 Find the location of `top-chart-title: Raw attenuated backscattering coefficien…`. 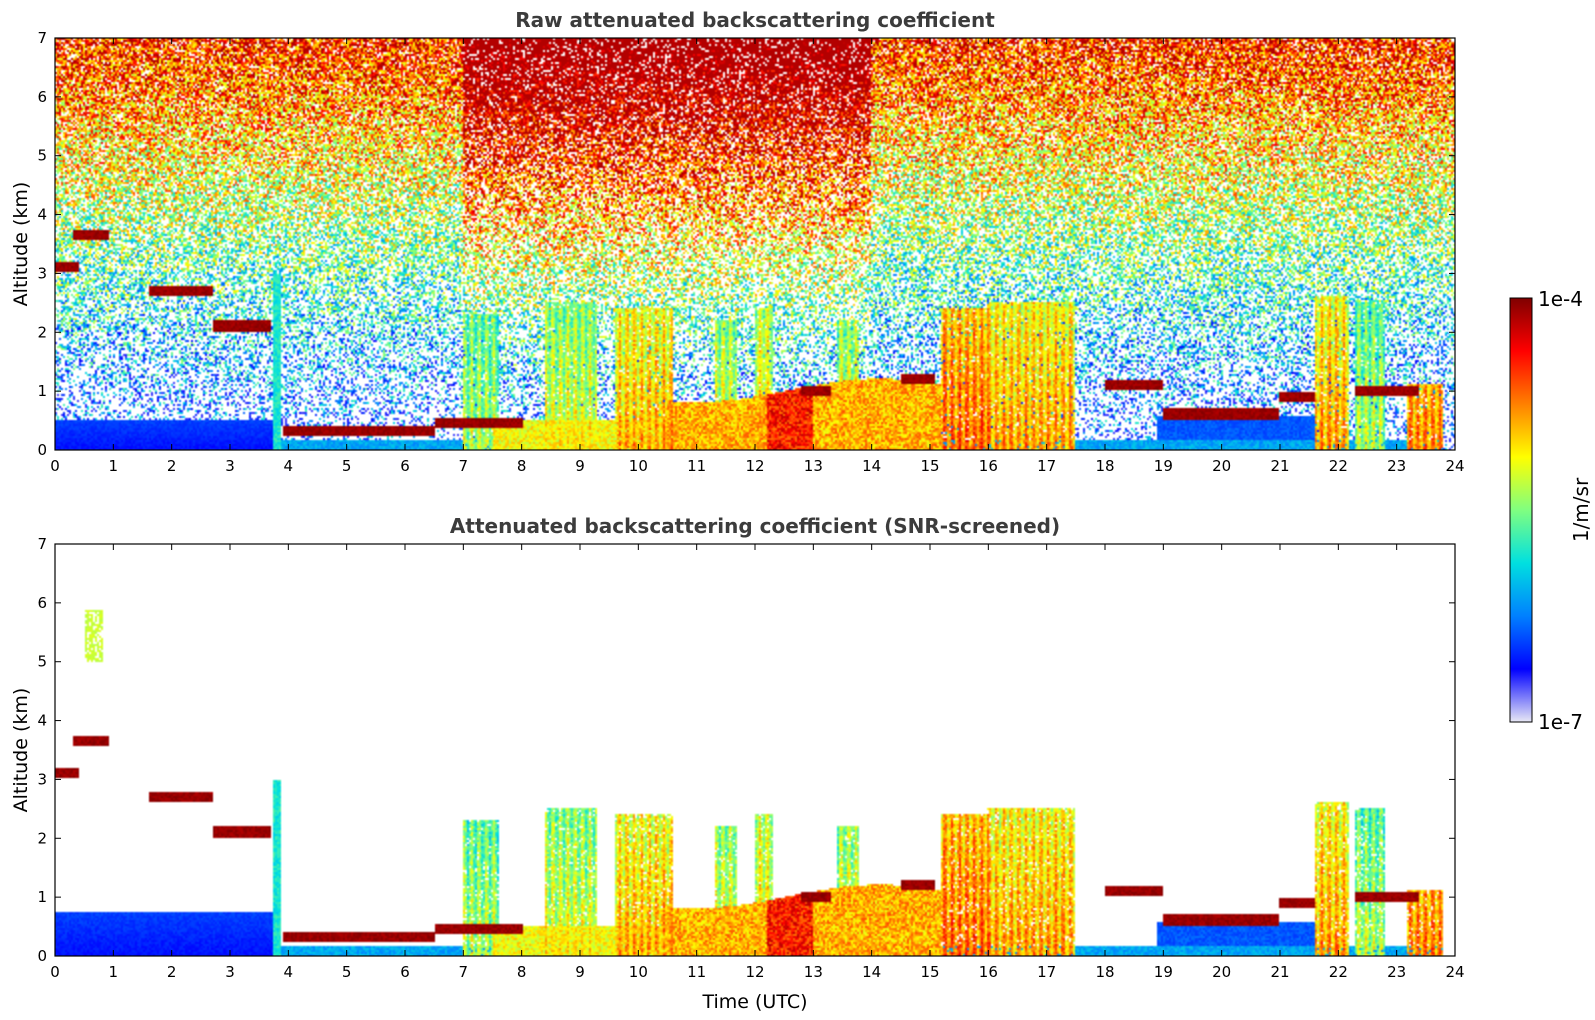

top-chart-title: Raw attenuated backscattering coefficien… is located at coordinates (755, 20).